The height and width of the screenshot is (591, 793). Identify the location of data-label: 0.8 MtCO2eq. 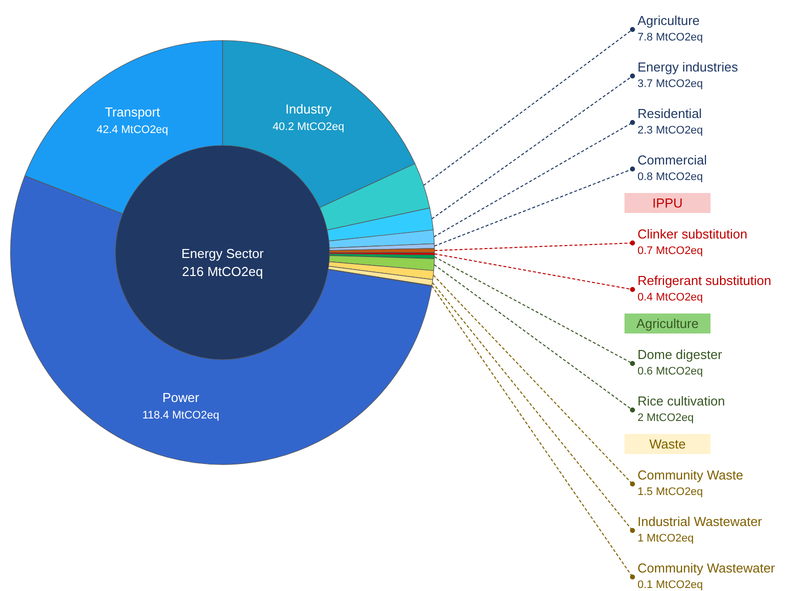
(670, 177).